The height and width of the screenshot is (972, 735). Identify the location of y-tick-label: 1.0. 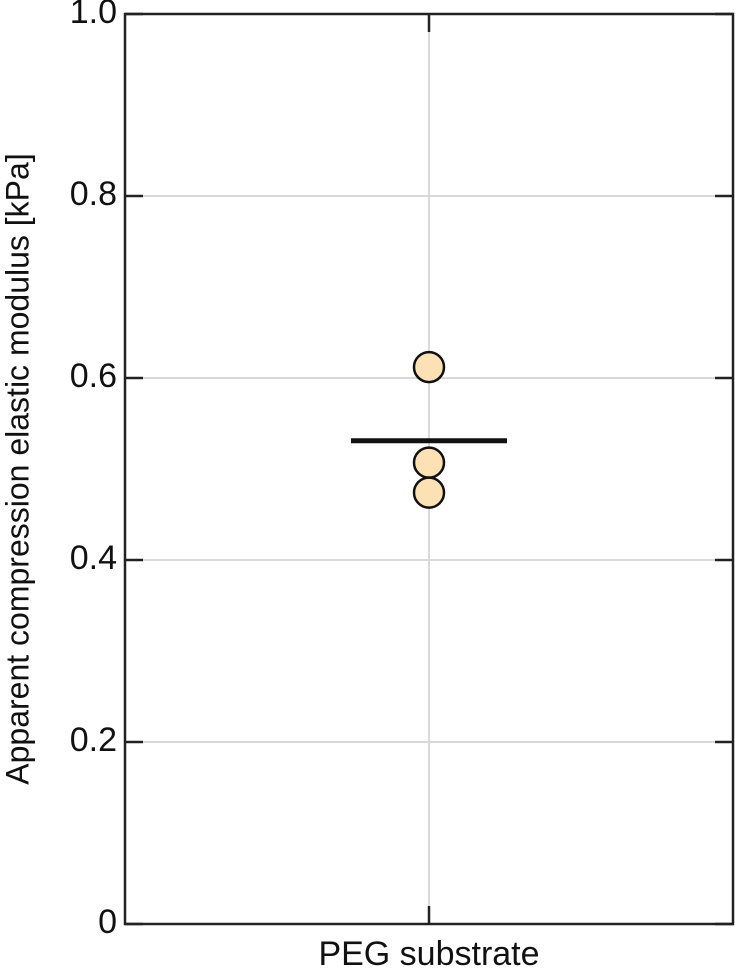
(93, 15).